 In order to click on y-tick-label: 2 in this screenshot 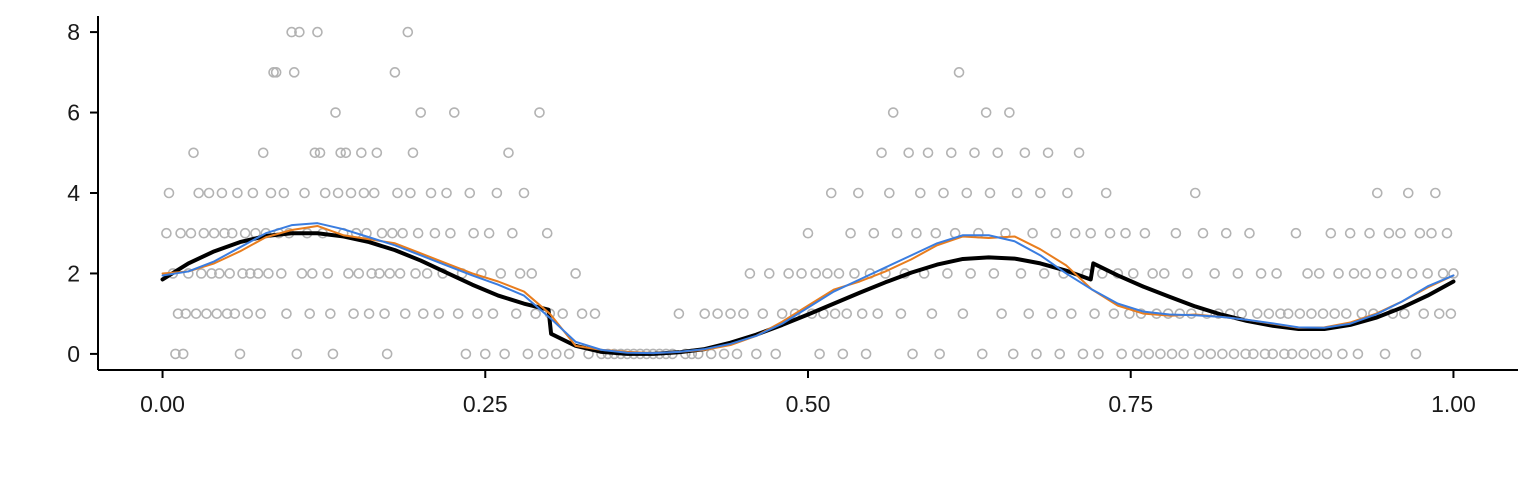, I will do `click(73, 273)`.